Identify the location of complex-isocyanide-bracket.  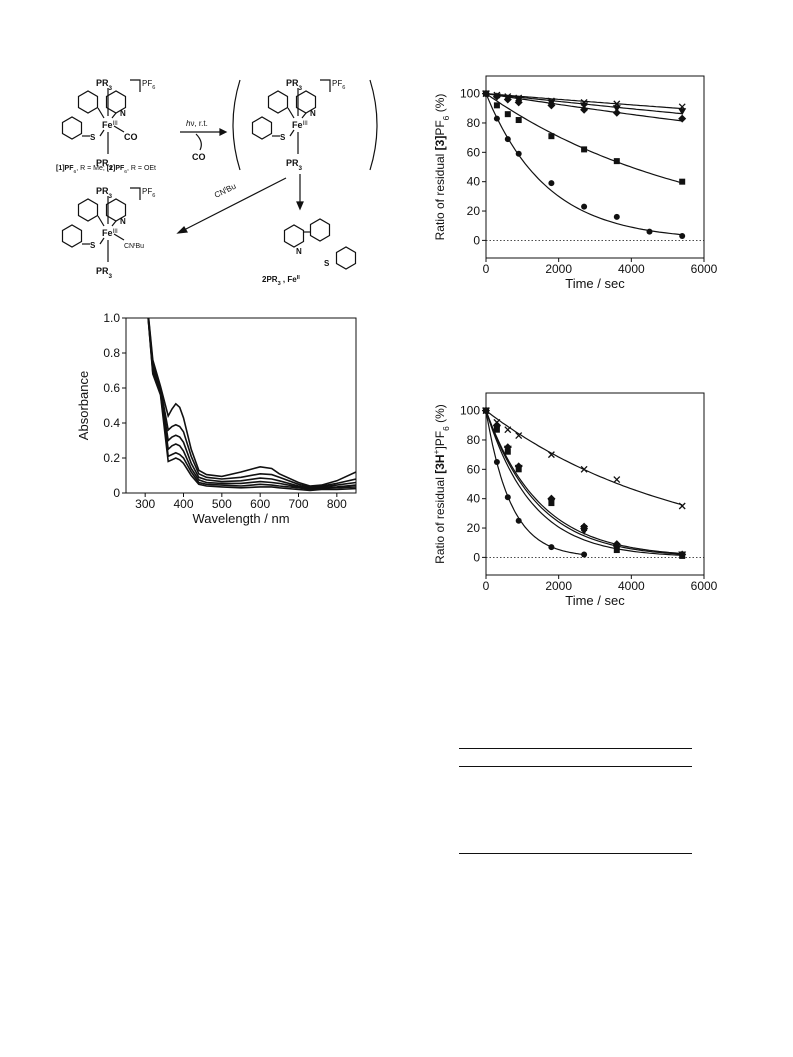
(135, 193).